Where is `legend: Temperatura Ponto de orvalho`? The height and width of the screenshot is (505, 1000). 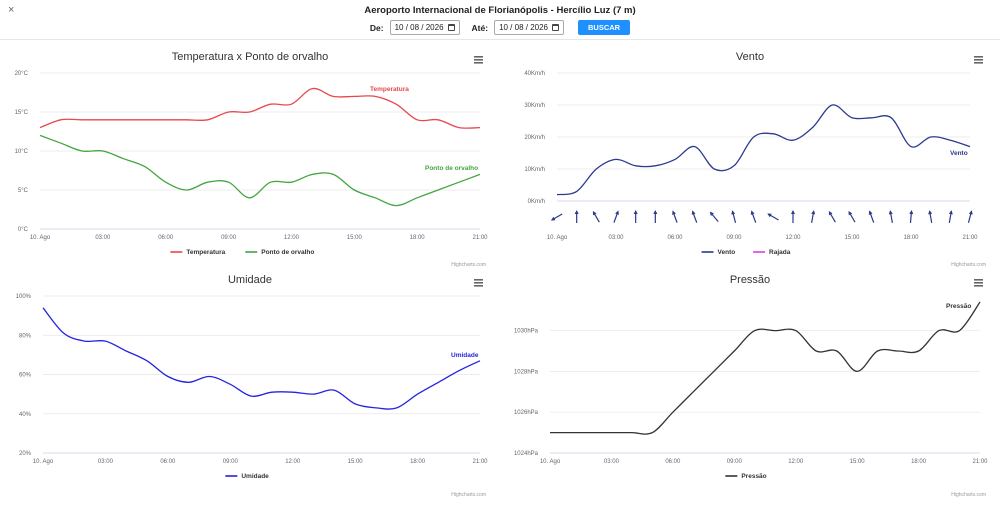
legend: Temperatura Ponto de orvalho is located at coordinates (242, 252).